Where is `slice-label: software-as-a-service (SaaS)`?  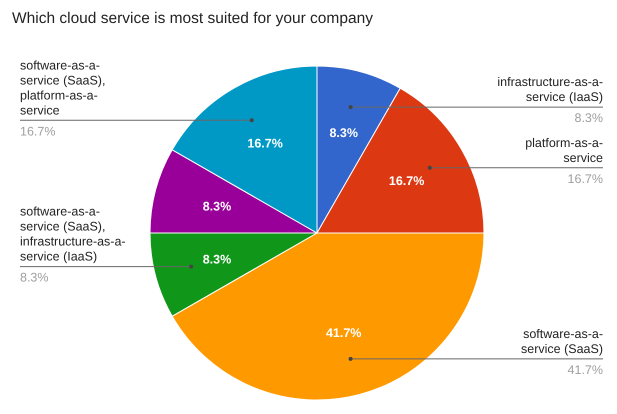 slice-label: software-as-a-service (SaaS) is located at coordinates (562, 341).